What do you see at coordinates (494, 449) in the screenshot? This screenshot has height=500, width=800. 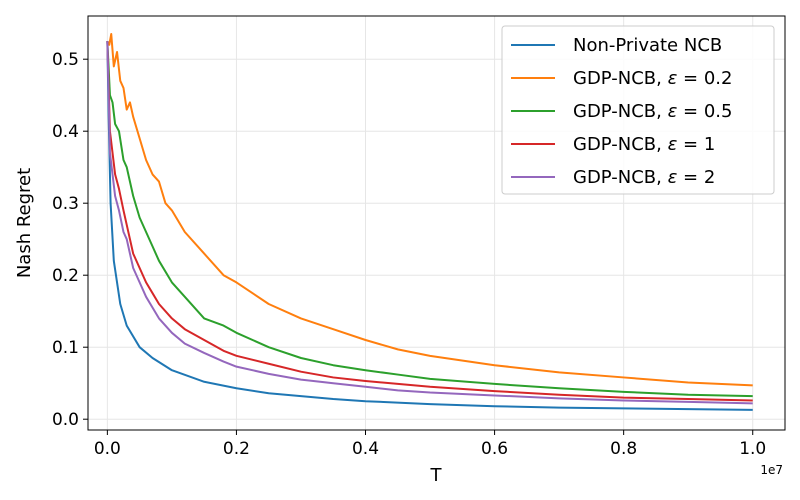 I see `x-tick-label: 0.6` at bounding box center [494, 449].